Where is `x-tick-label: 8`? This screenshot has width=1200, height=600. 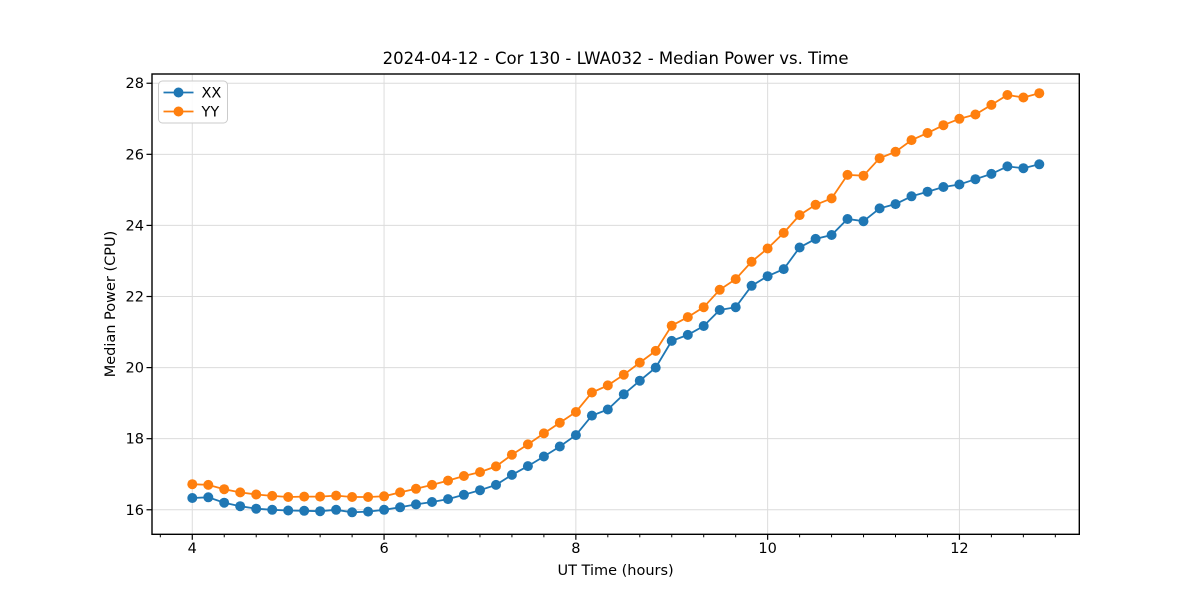
x-tick-label: 8 is located at coordinates (575, 549).